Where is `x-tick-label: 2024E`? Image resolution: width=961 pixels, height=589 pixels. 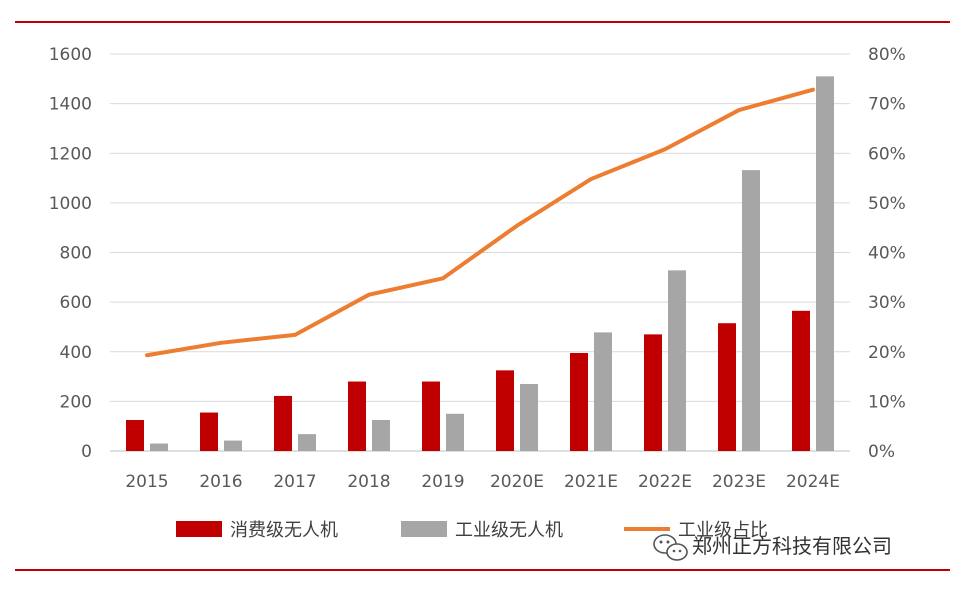
x-tick-label: 2024E is located at coordinates (813, 482).